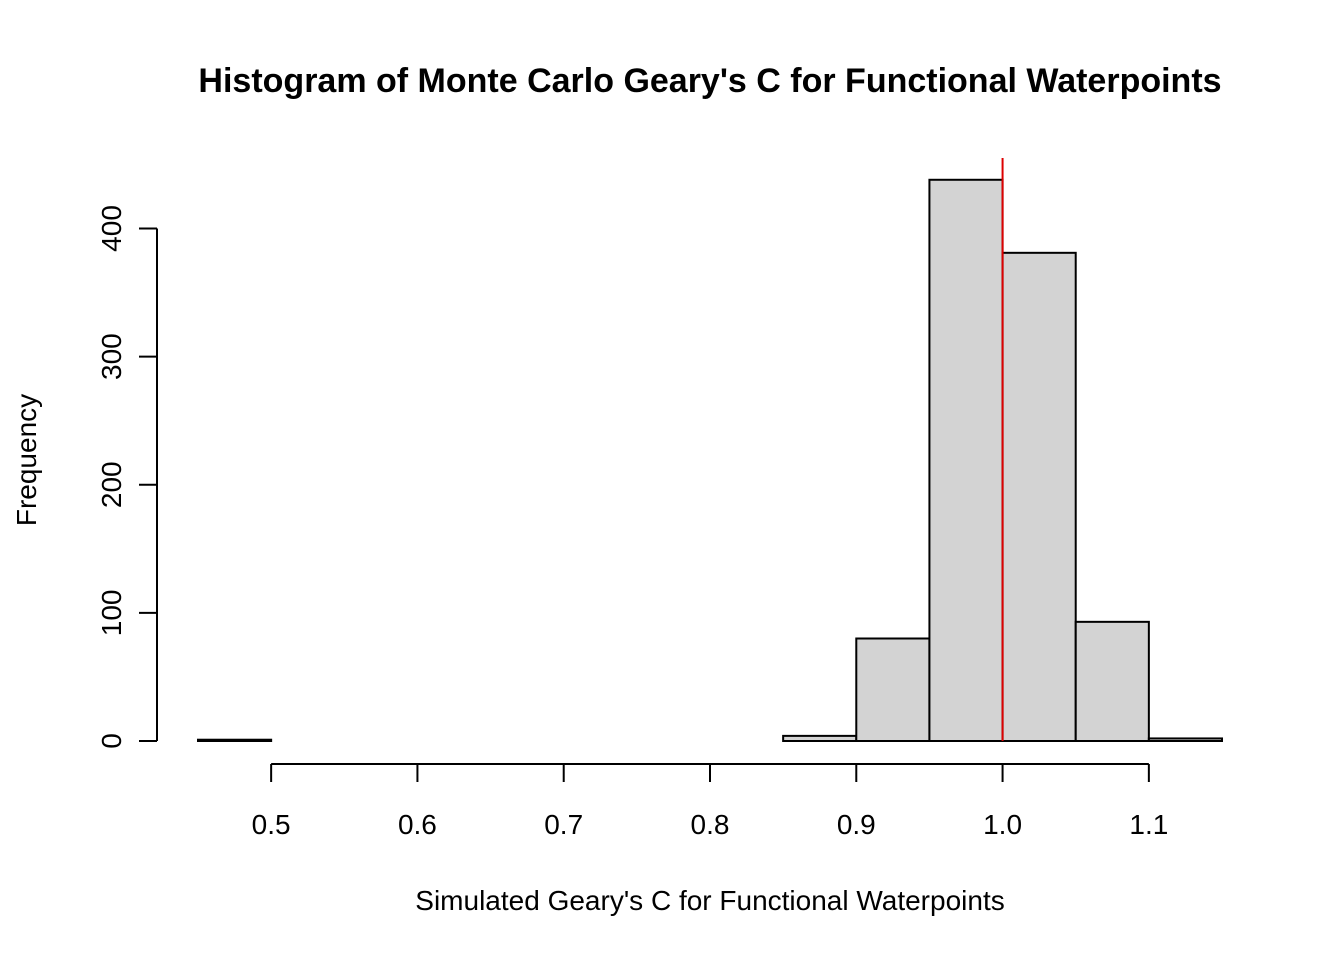 This screenshot has width=1344, height=960. I want to click on y-tick-label-0: 0, so click(111, 741).